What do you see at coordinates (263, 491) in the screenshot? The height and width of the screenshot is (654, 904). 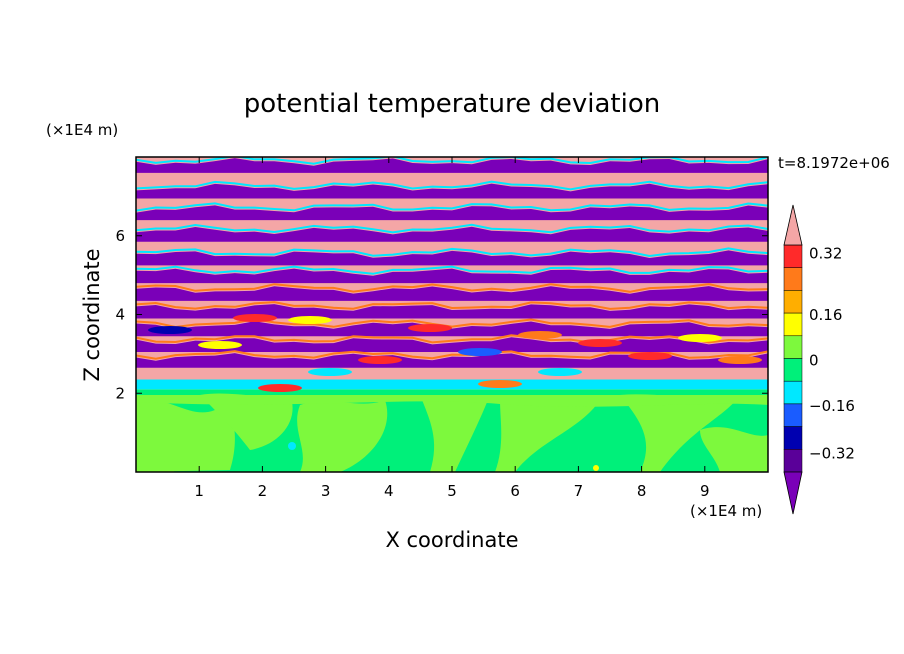 I see `x-tick-label: 2` at bounding box center [263, 491].